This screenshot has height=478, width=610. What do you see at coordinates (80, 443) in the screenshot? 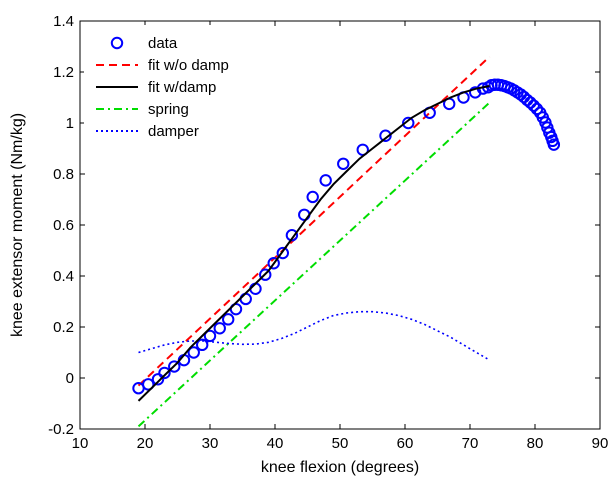
I see `x-tick-label: 10` at bounding box center [80, 443].